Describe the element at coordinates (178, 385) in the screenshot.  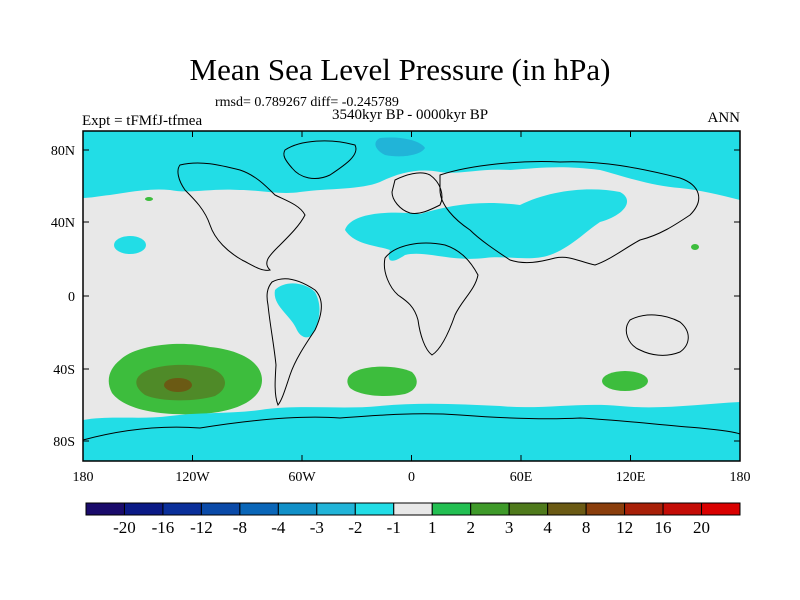
I see `anomaly-south-pacific-core` at that location.